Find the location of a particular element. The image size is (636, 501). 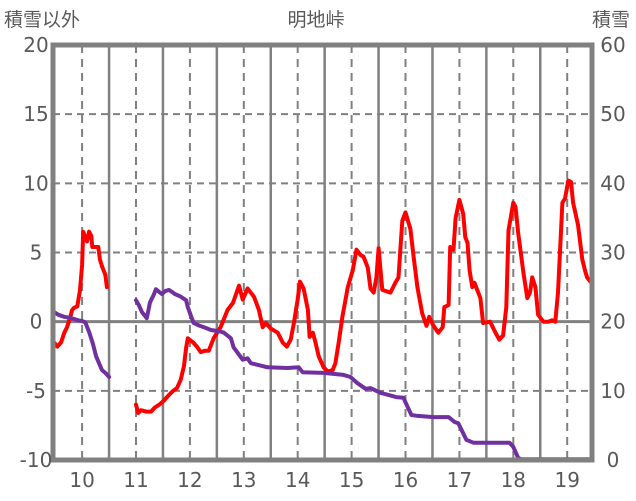

y-right-tick-label: 40 is located at coordinates (612, 183).